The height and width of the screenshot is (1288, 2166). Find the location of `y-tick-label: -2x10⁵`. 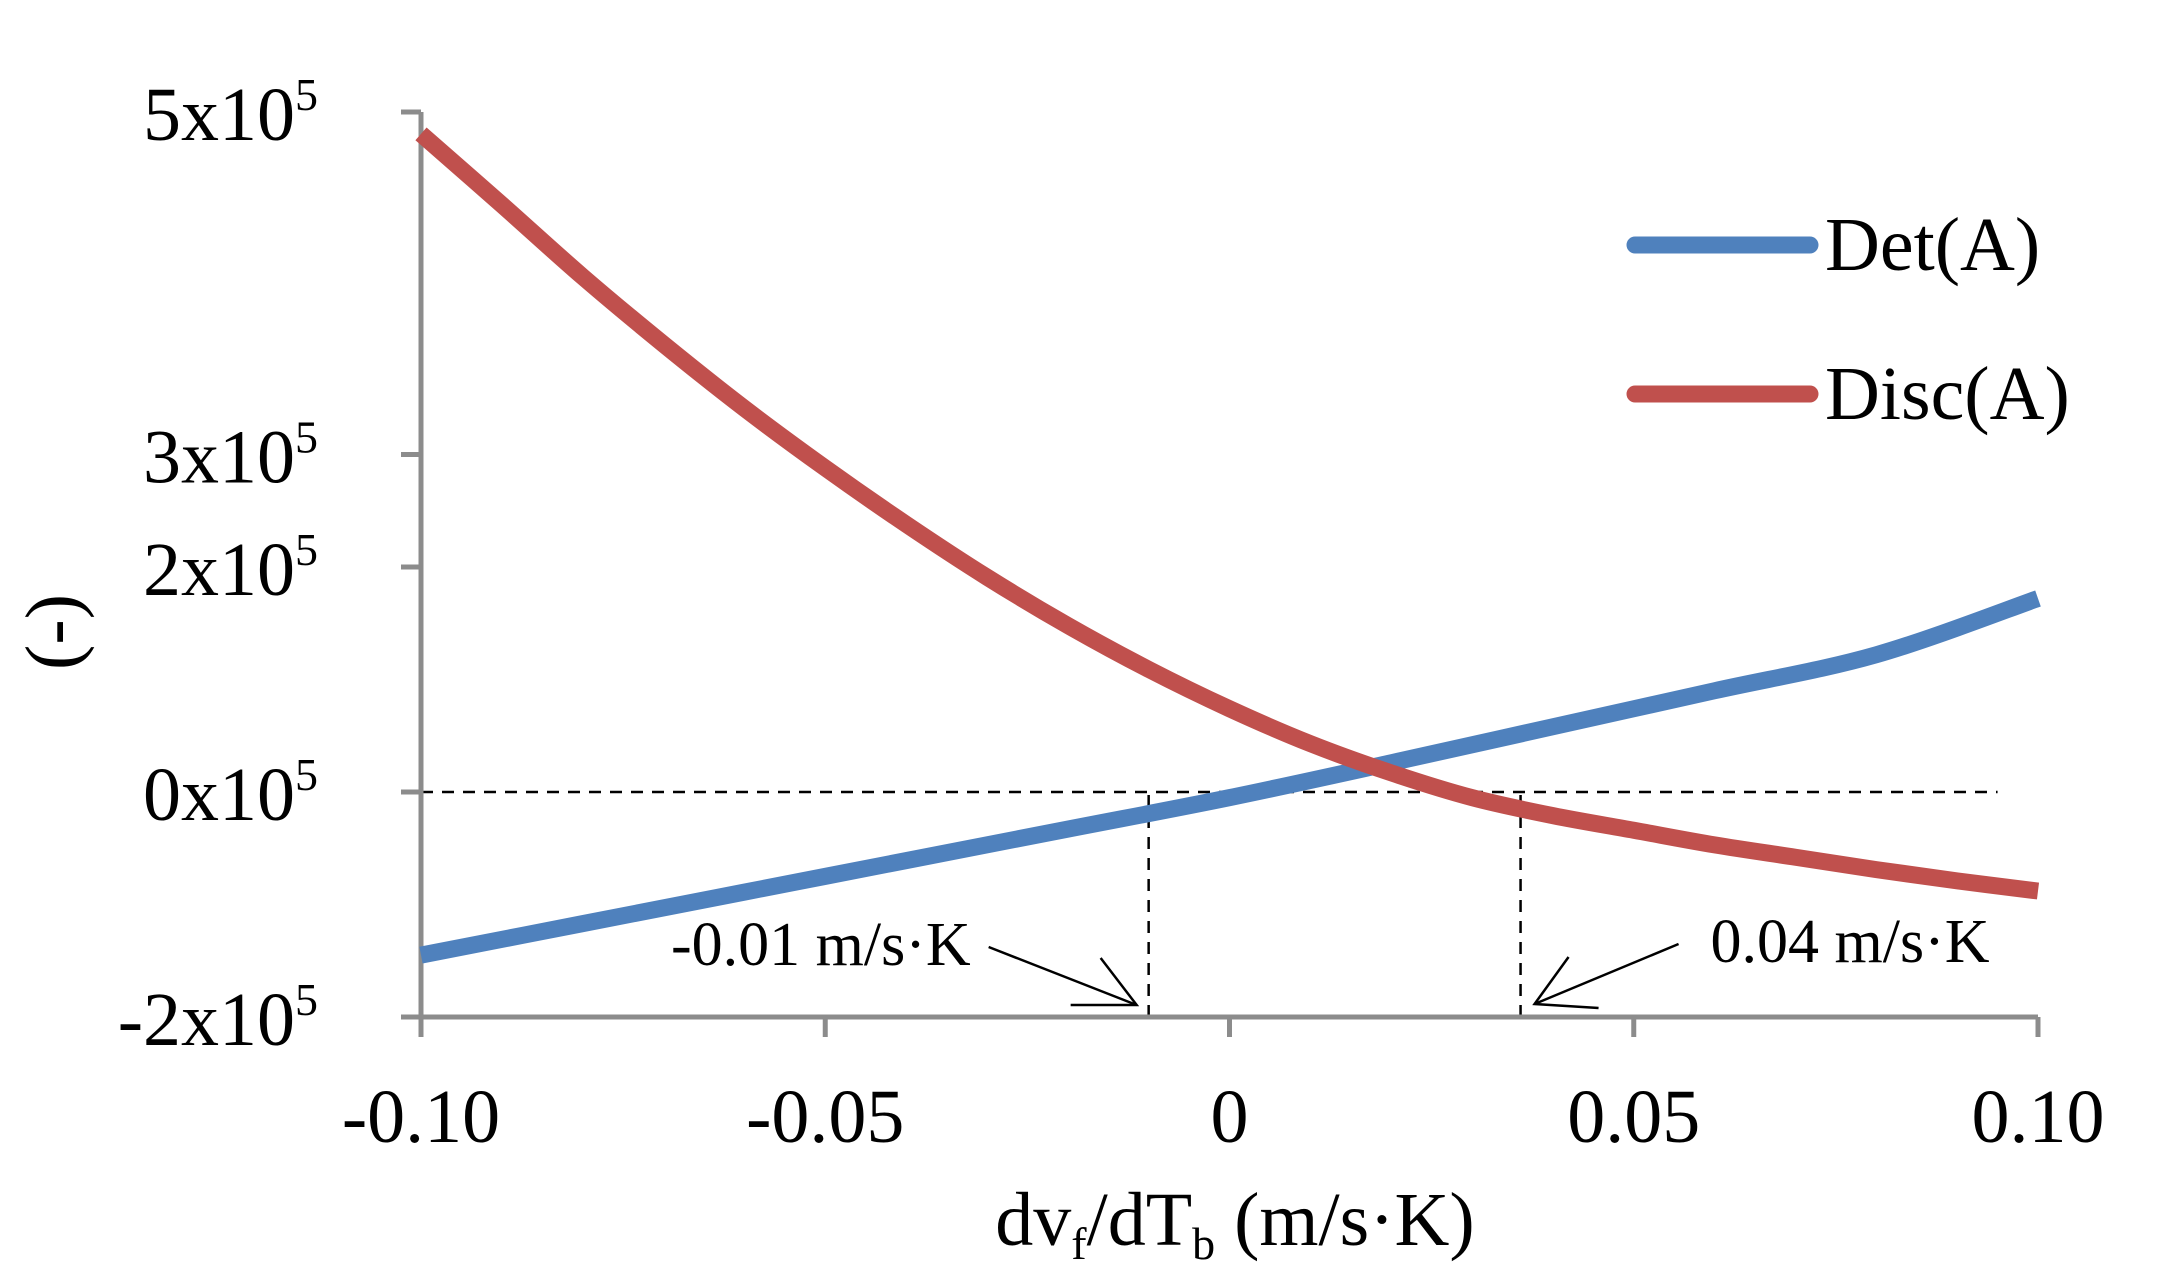

y-tick-label: -2x10⁵ is located at coordinates (218, 1018).